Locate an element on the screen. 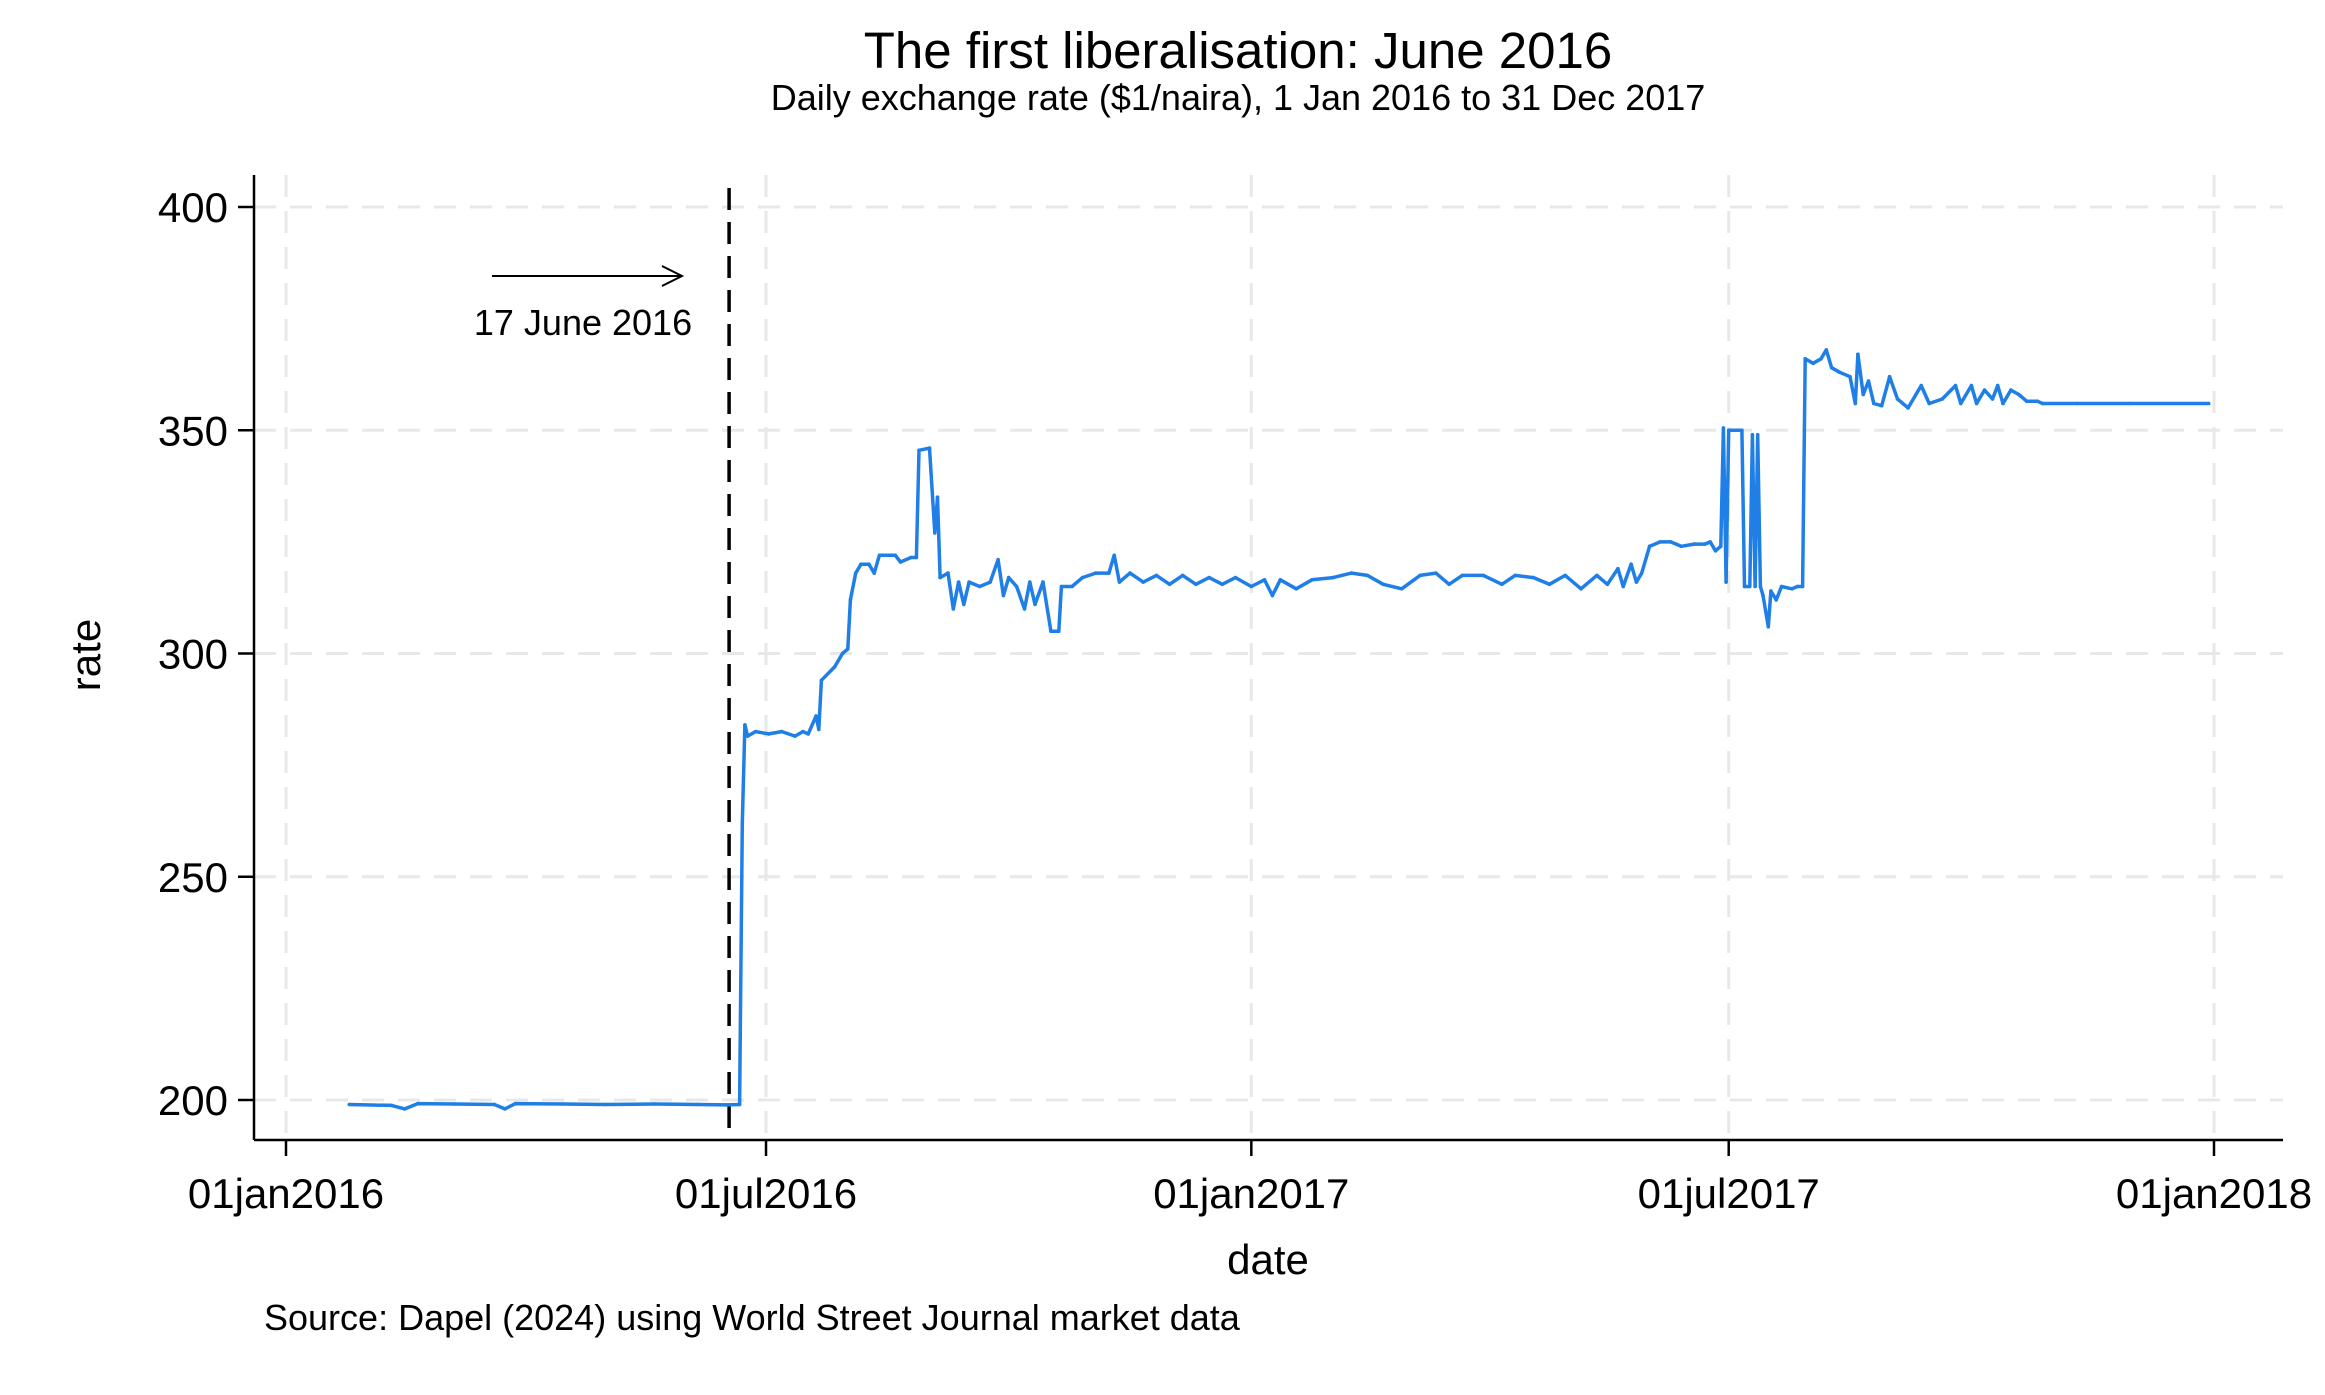 Image resolution: width=2325 pixels, height=1395 pixels. x-tick-label: 01jan2018 is located at coordinates (2214, 1193).